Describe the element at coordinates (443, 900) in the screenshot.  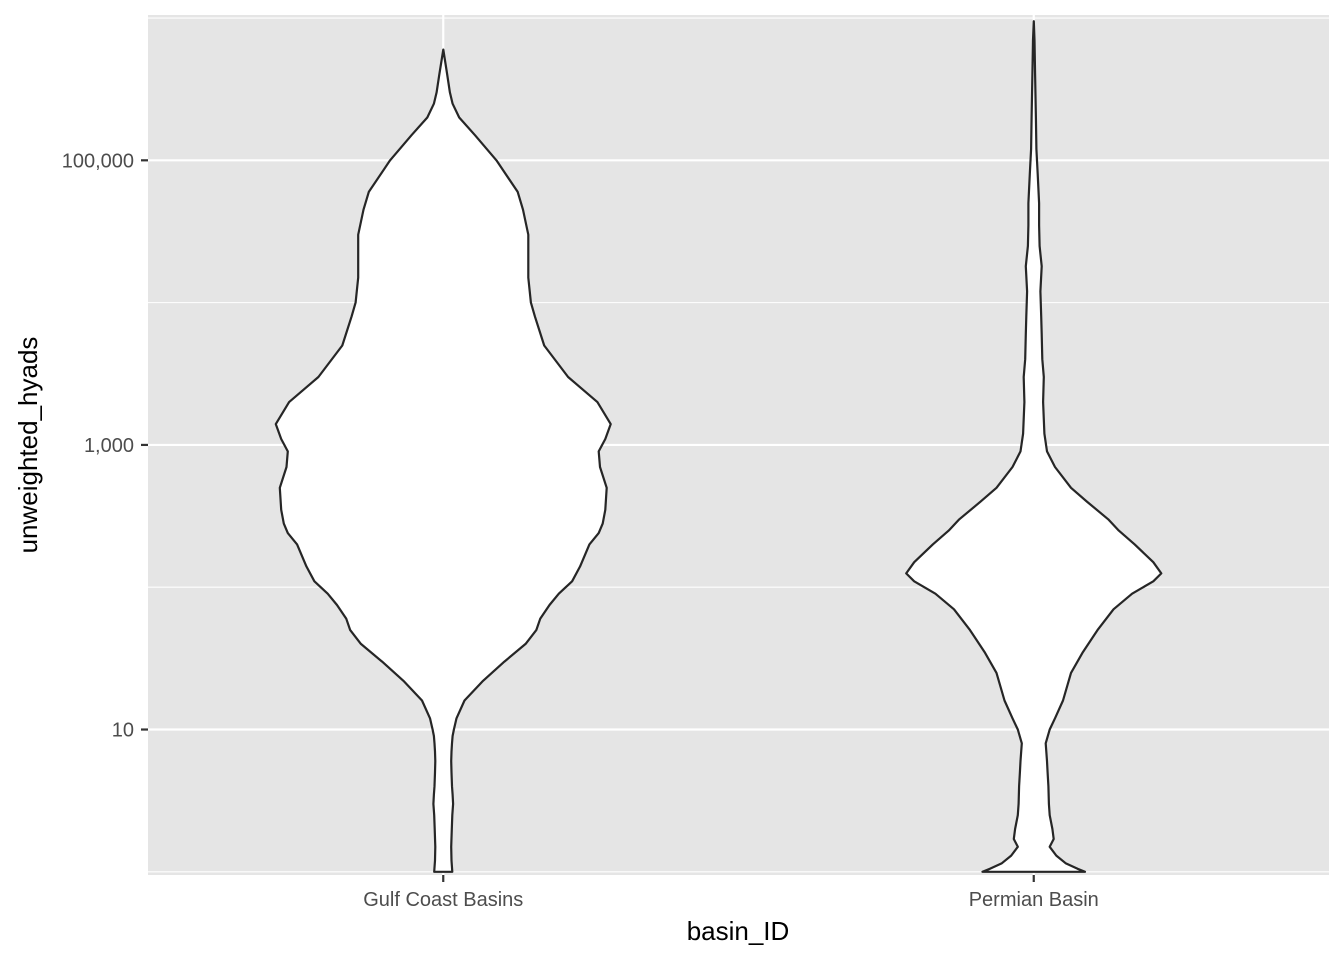
I see `x-tick-label: Gulf Coast Basins` at that location.